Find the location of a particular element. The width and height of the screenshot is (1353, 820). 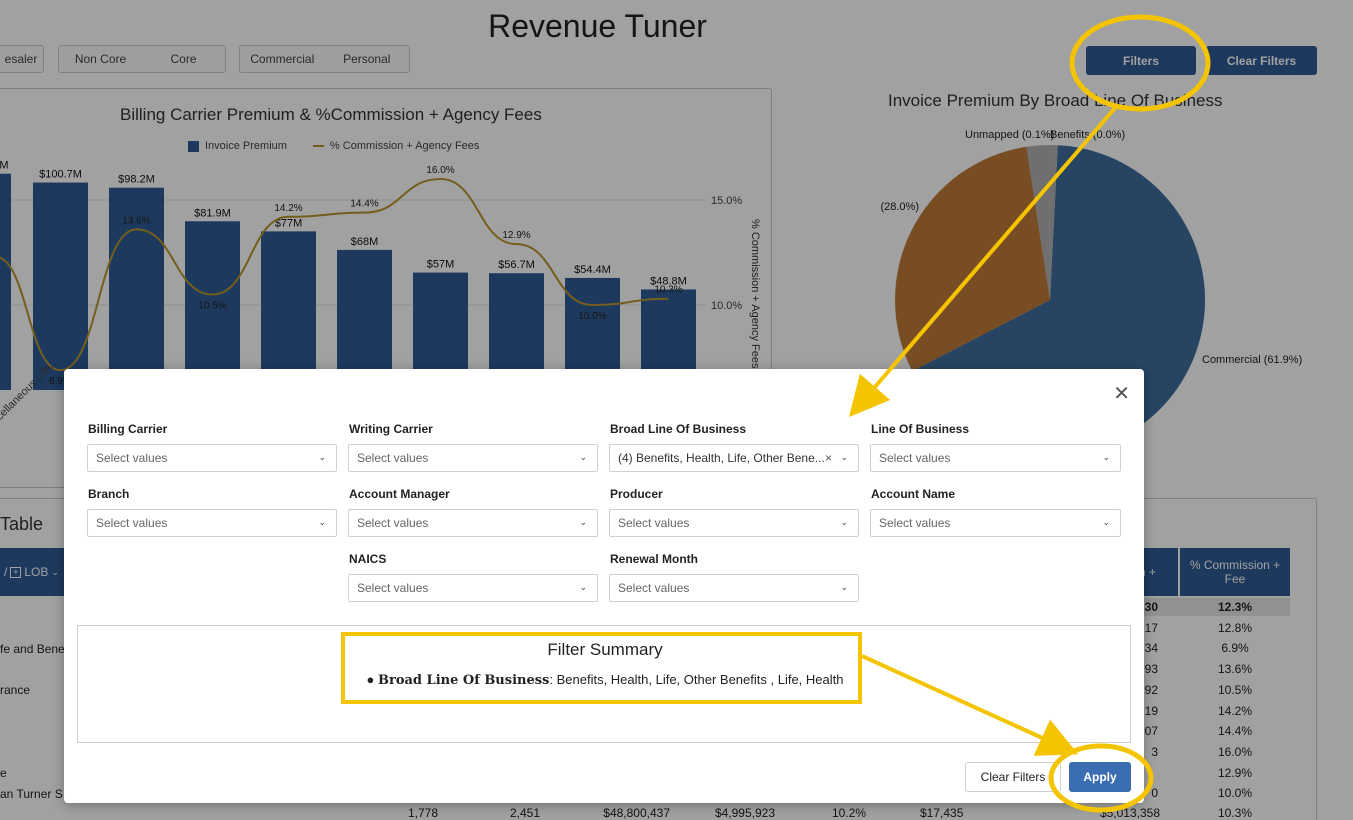

line-data-label: 16.0% is located at coordinates (440, 170).